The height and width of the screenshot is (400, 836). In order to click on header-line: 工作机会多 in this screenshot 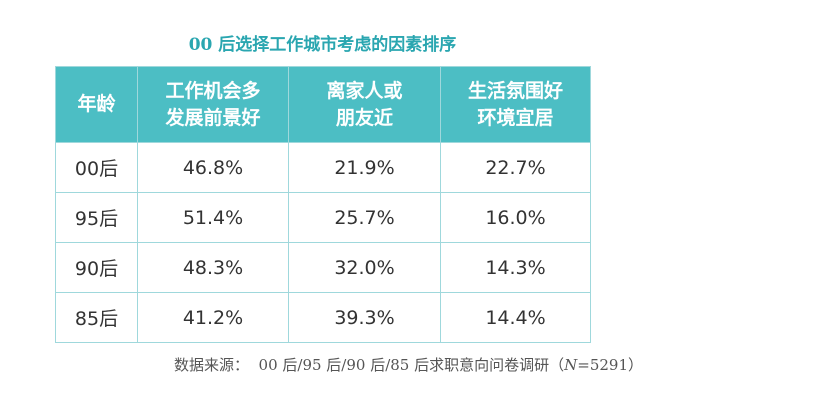, I will do `click(213, 90)`.